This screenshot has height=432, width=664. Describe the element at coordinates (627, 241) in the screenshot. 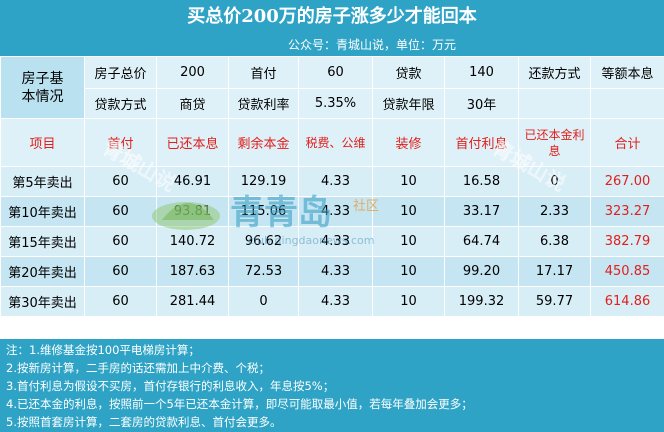

I see `total-cell: 382.79` at that location.